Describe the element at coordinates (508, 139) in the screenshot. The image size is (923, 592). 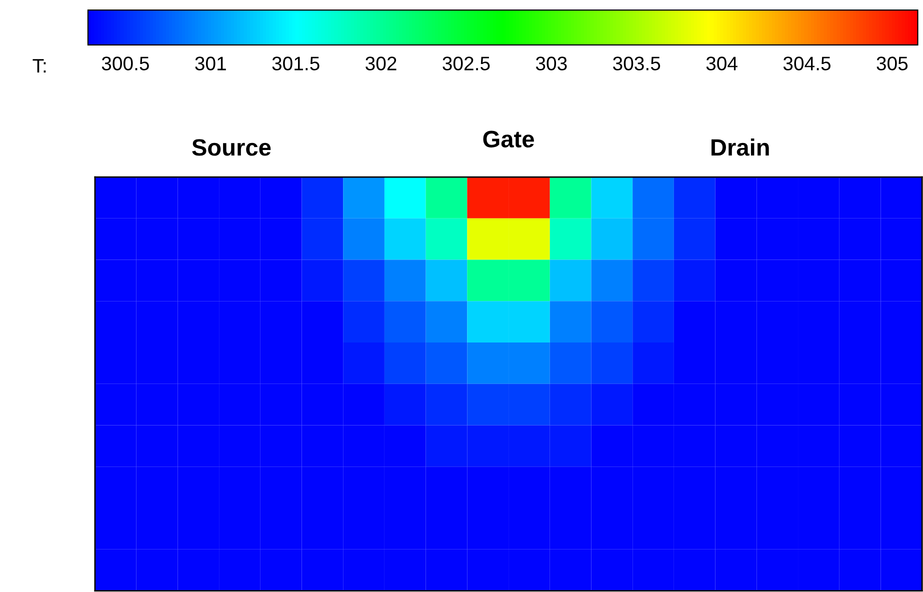
I see `text: Gate` at that location.